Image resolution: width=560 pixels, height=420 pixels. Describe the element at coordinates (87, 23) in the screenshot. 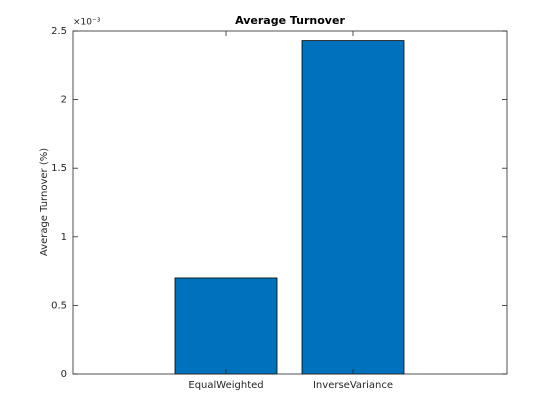

I see `y-axis-multiplier: ×10⁻³` at that location.